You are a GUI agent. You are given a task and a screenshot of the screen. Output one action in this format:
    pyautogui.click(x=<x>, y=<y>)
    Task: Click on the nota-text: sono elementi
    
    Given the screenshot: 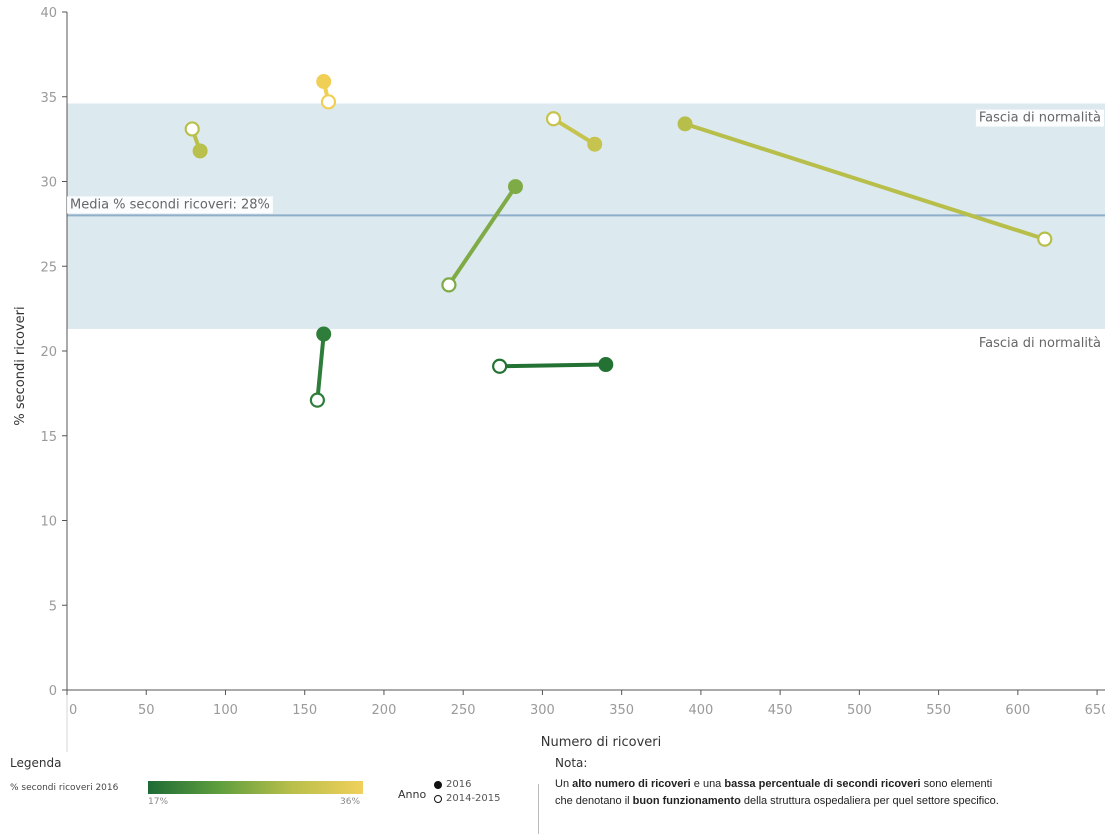 What is the action you would take?
    pyautogui.click(x=956, y=784)
    